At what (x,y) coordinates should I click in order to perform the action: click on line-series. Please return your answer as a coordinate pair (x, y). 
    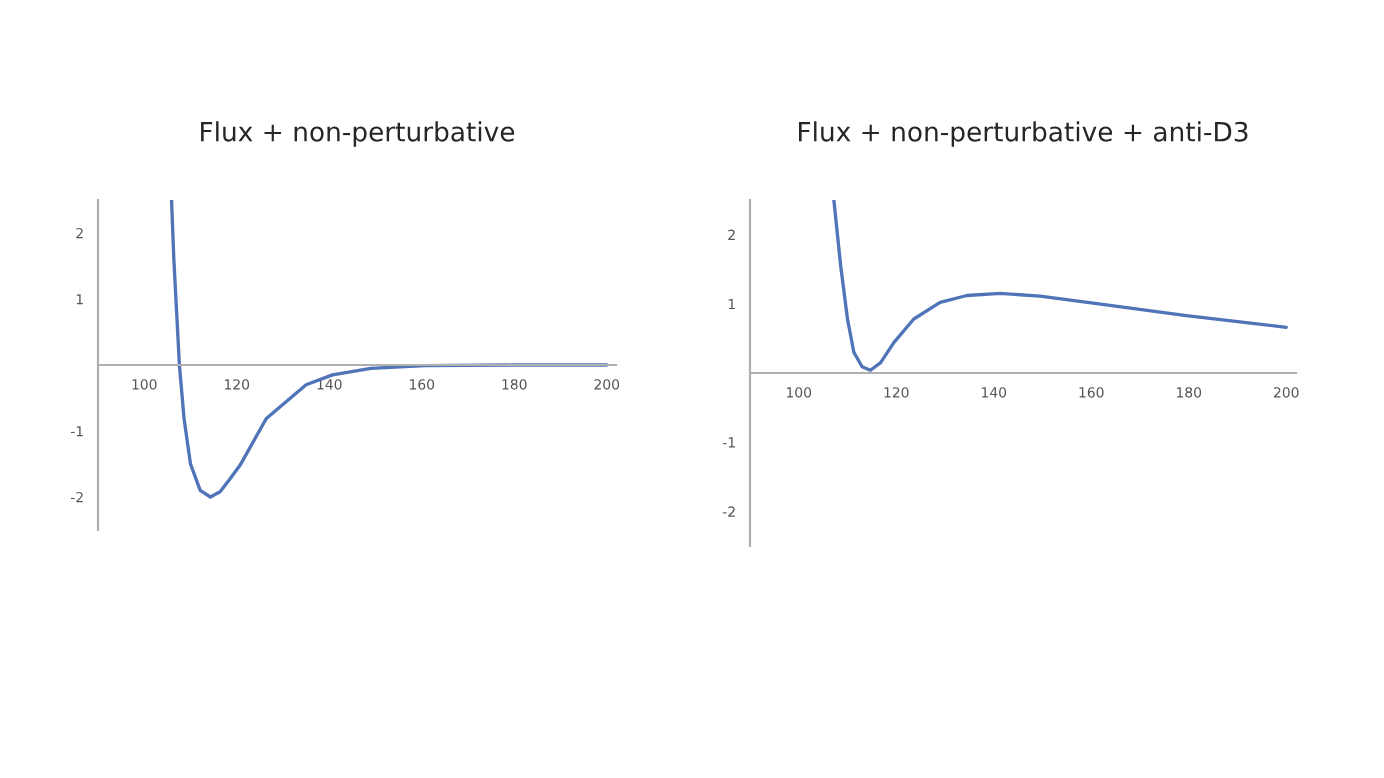
    Looking at the image, I should click on (1060, 286).